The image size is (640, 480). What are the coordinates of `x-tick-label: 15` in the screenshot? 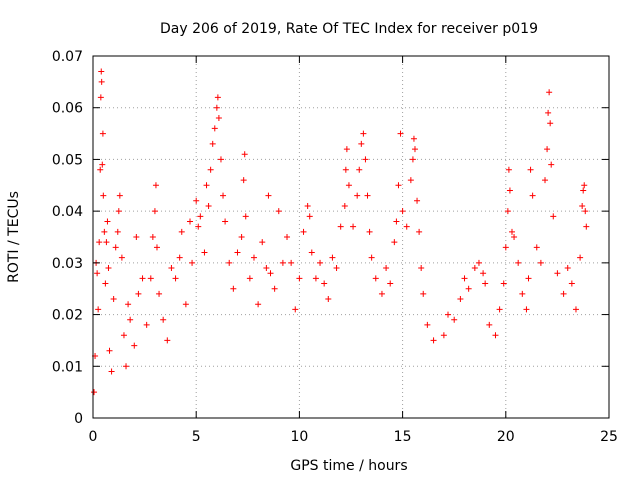 It's located at (403, 437).